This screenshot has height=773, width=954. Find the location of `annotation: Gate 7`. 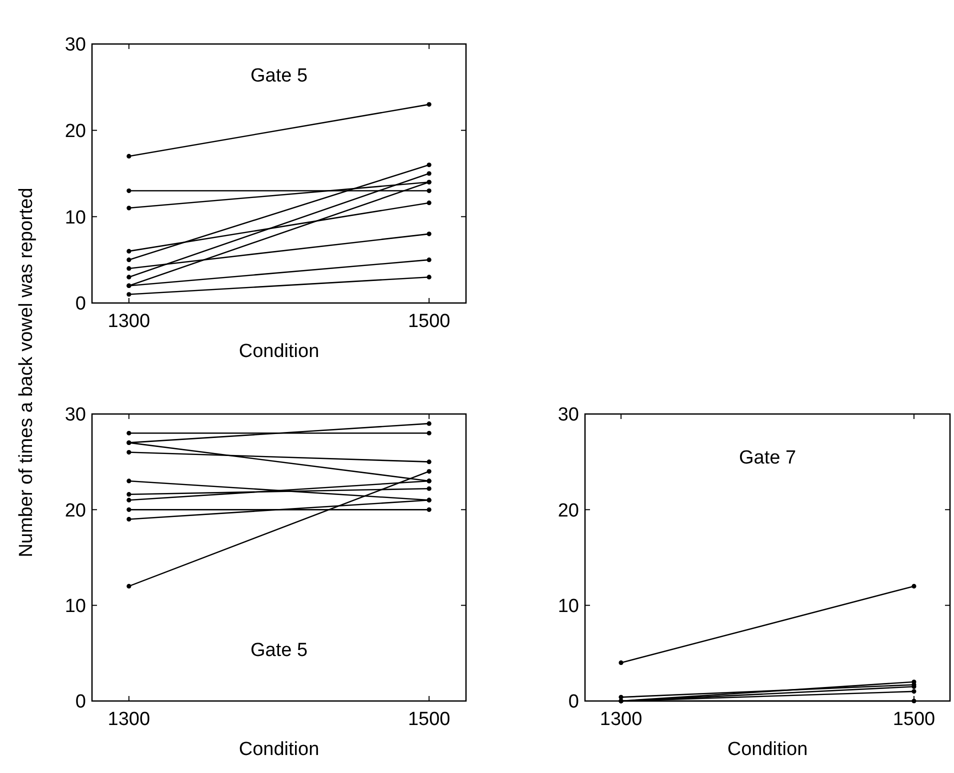

annotation: Gate 7 is located at coordinates (767, 458).